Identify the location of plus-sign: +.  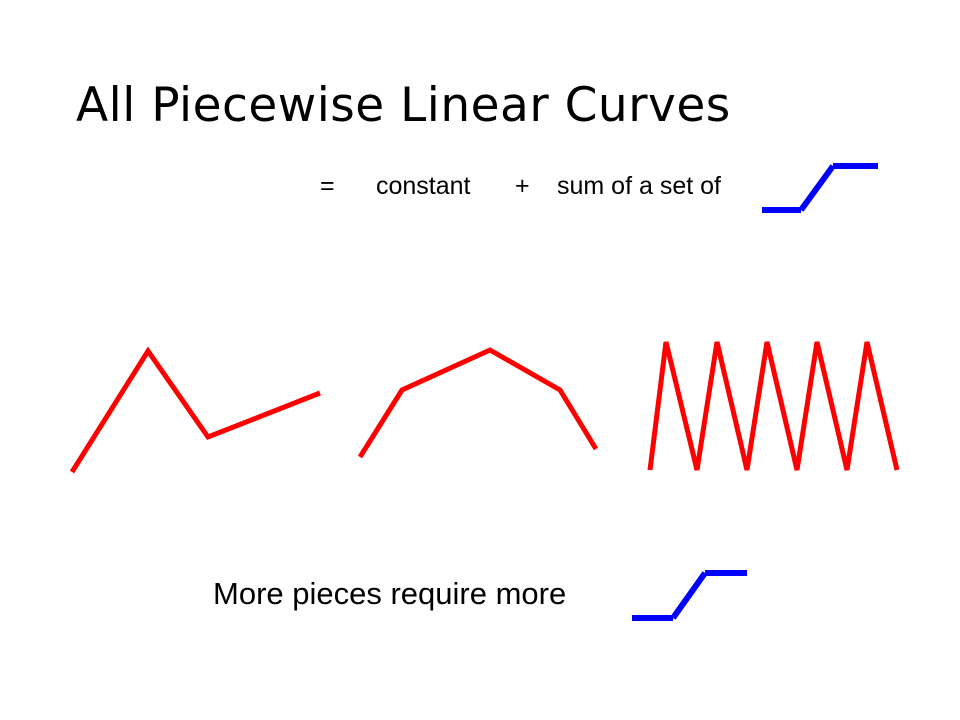
(522, 186).